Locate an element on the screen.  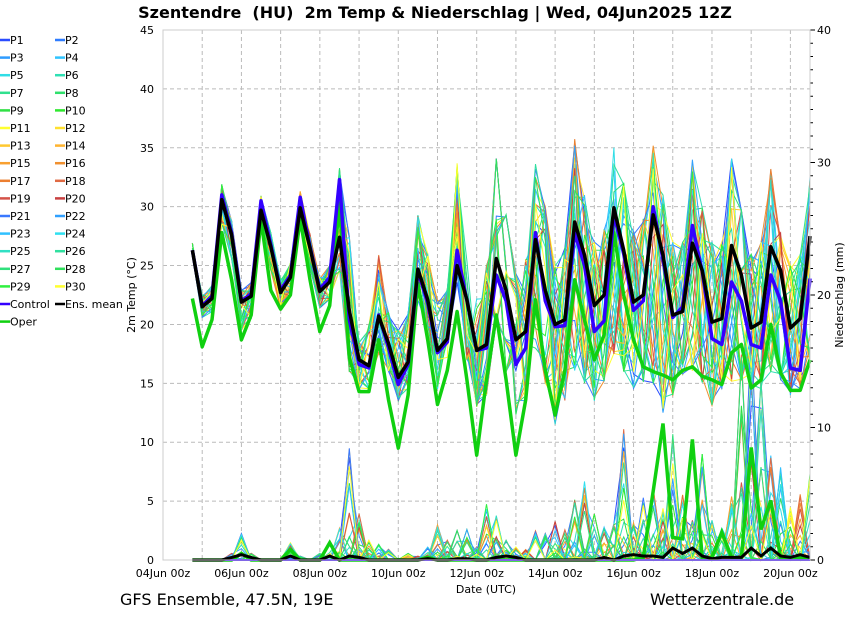
legend-item: P1 is located at coordinates (12, 40).